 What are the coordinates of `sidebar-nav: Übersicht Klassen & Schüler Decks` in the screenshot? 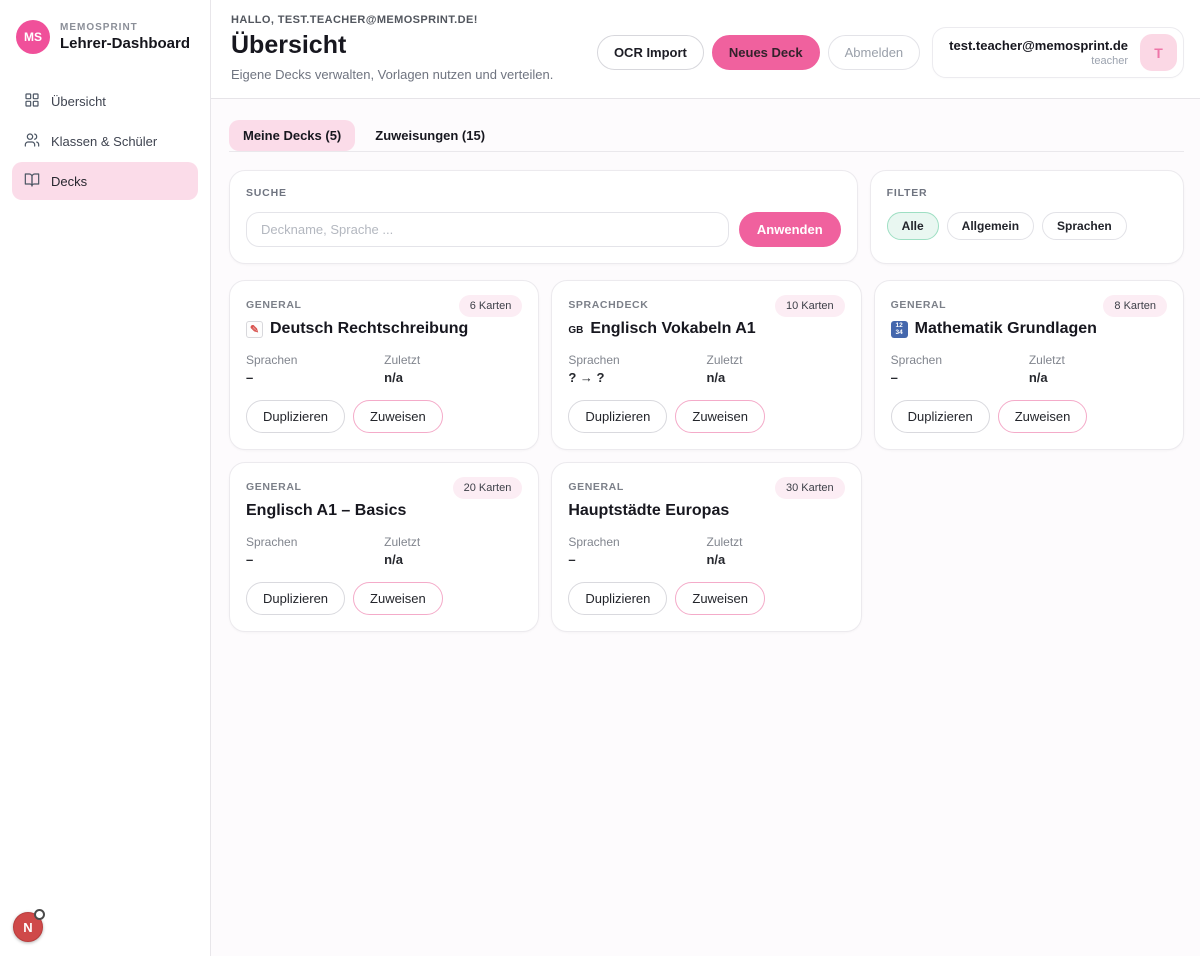 It's located at (105, 141).